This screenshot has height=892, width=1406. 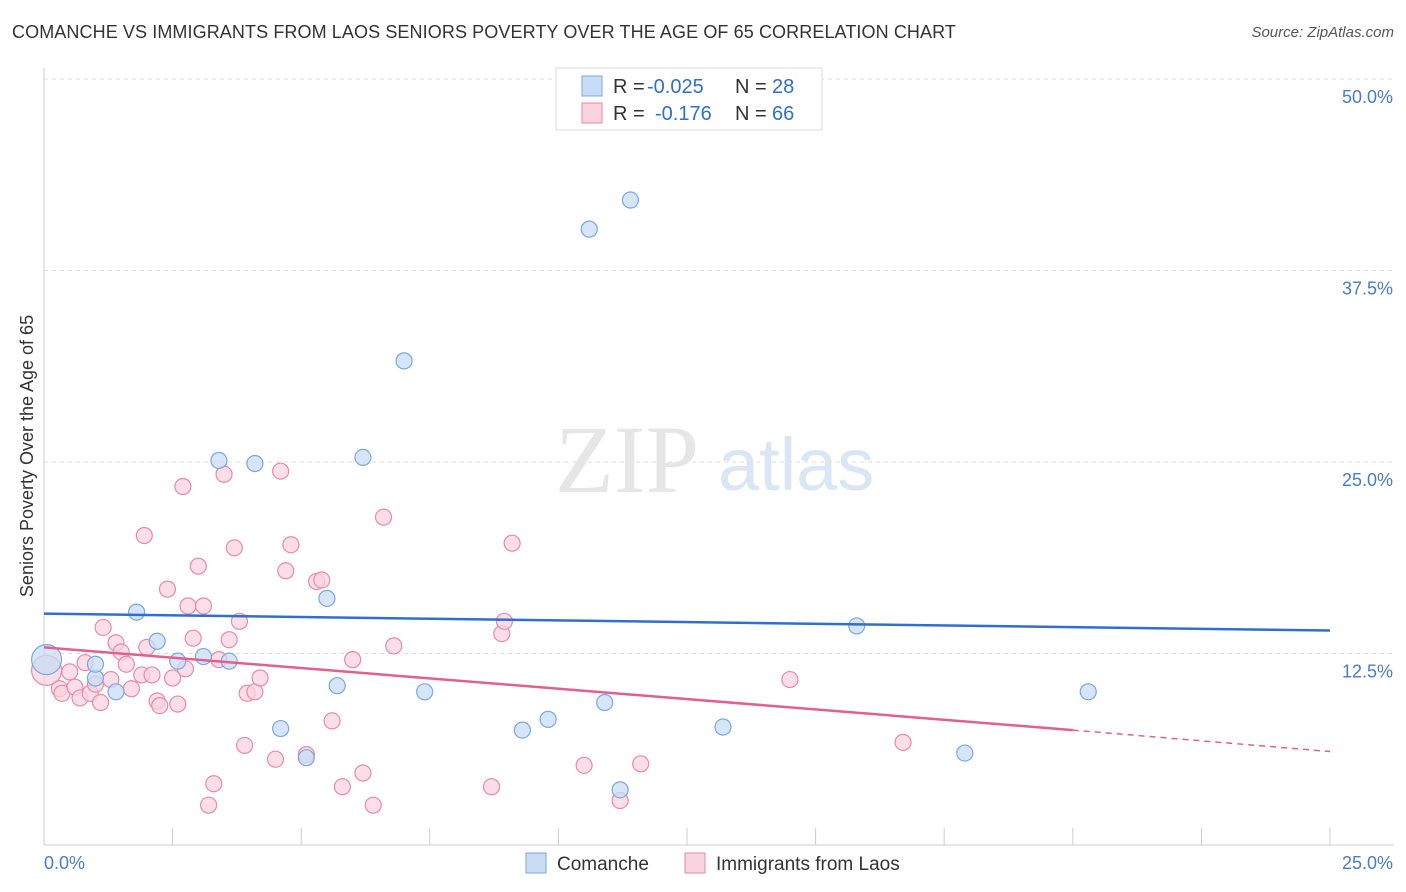 What do you see at coordinates (689, 99) in the screenshot?
I see `legend-box: R = -0.025 N = 28 R = -0.176 N = 66` at bounding box center [689, 99].